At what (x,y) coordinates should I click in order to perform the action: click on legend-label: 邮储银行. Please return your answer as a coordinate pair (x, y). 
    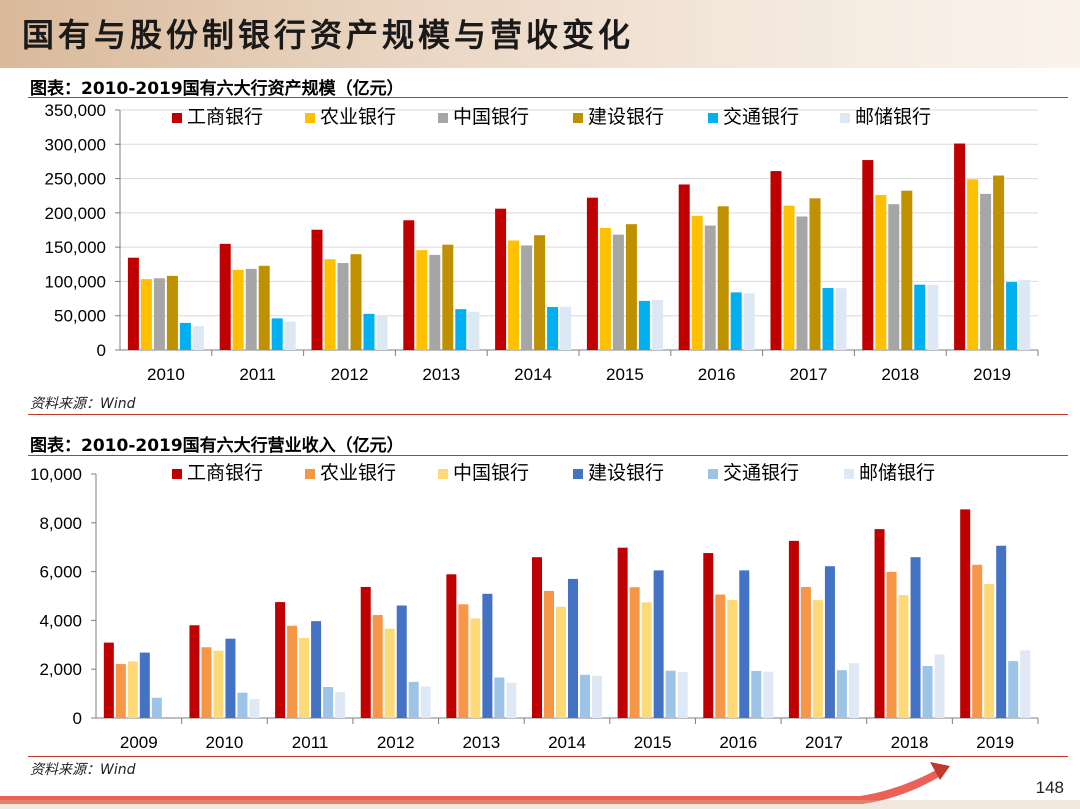
    Looking at the image, I should click on (897, 473).